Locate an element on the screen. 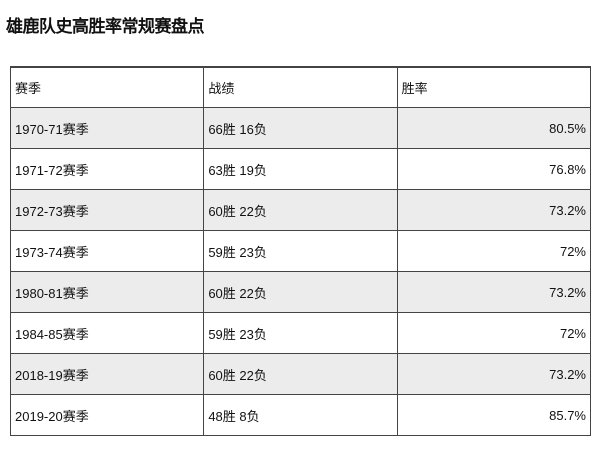 Image resolution: width=600 pixels, height=450 pixels. table-row: 1971-72赛季 63胜 19负 76.8% is located at coordinates (300, 169).